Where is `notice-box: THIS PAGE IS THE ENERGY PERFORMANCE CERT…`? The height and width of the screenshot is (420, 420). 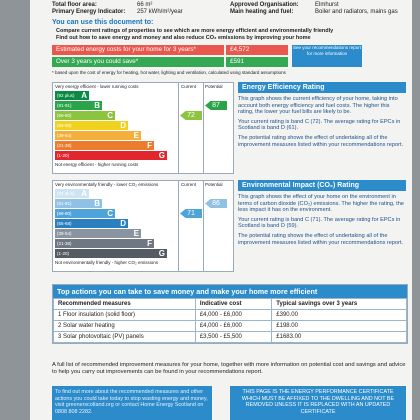 notice-box: THIS PAGE IS THE ENERGY PERFORMANCE CERT… is located at coordinates (318, 403).